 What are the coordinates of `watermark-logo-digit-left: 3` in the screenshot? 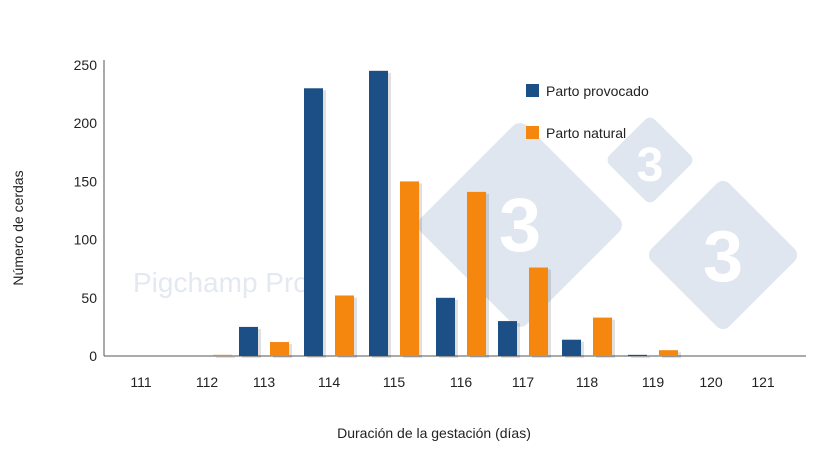 It's located at (520, 225).